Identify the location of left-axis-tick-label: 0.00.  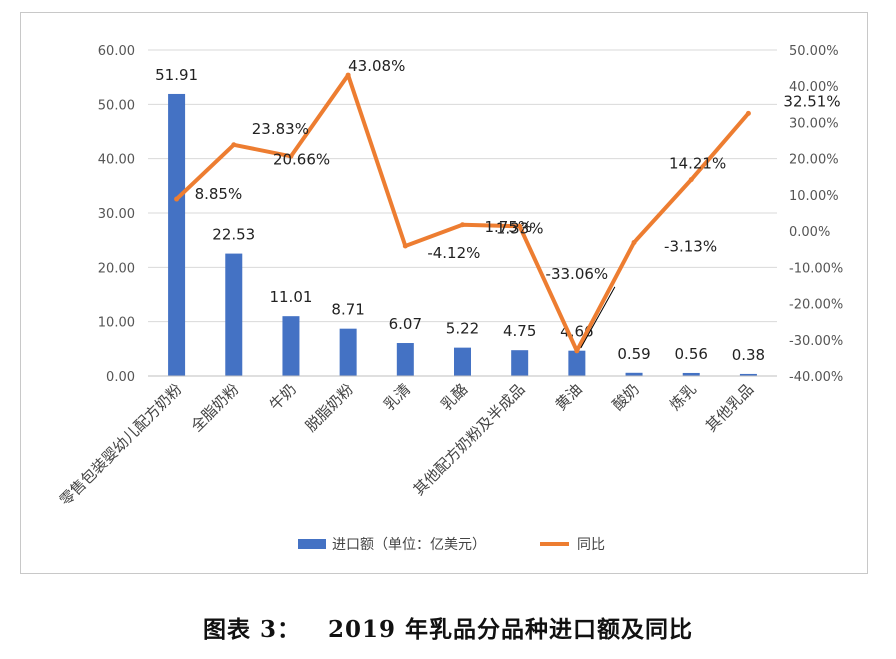
(120, 377).